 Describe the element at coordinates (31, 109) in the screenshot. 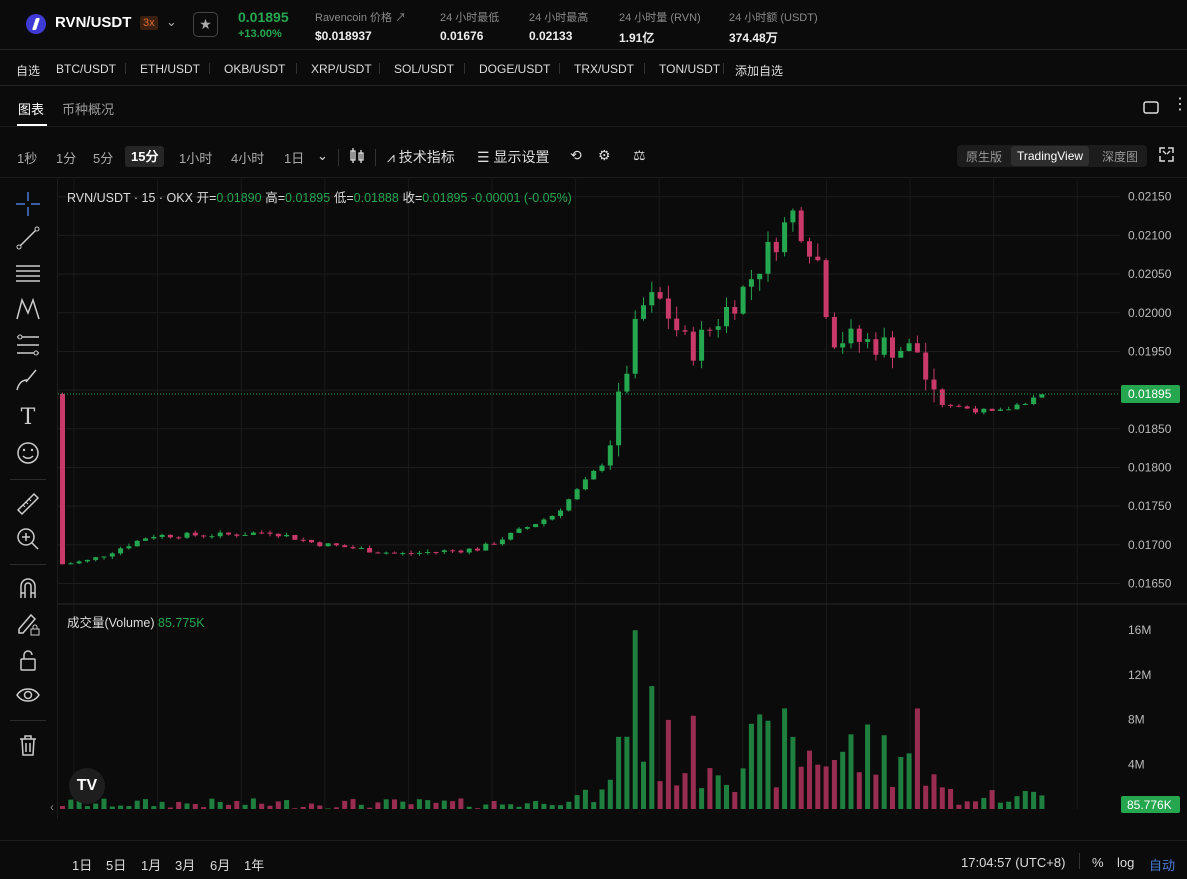

I see `tab-chart: 图表` at that location.